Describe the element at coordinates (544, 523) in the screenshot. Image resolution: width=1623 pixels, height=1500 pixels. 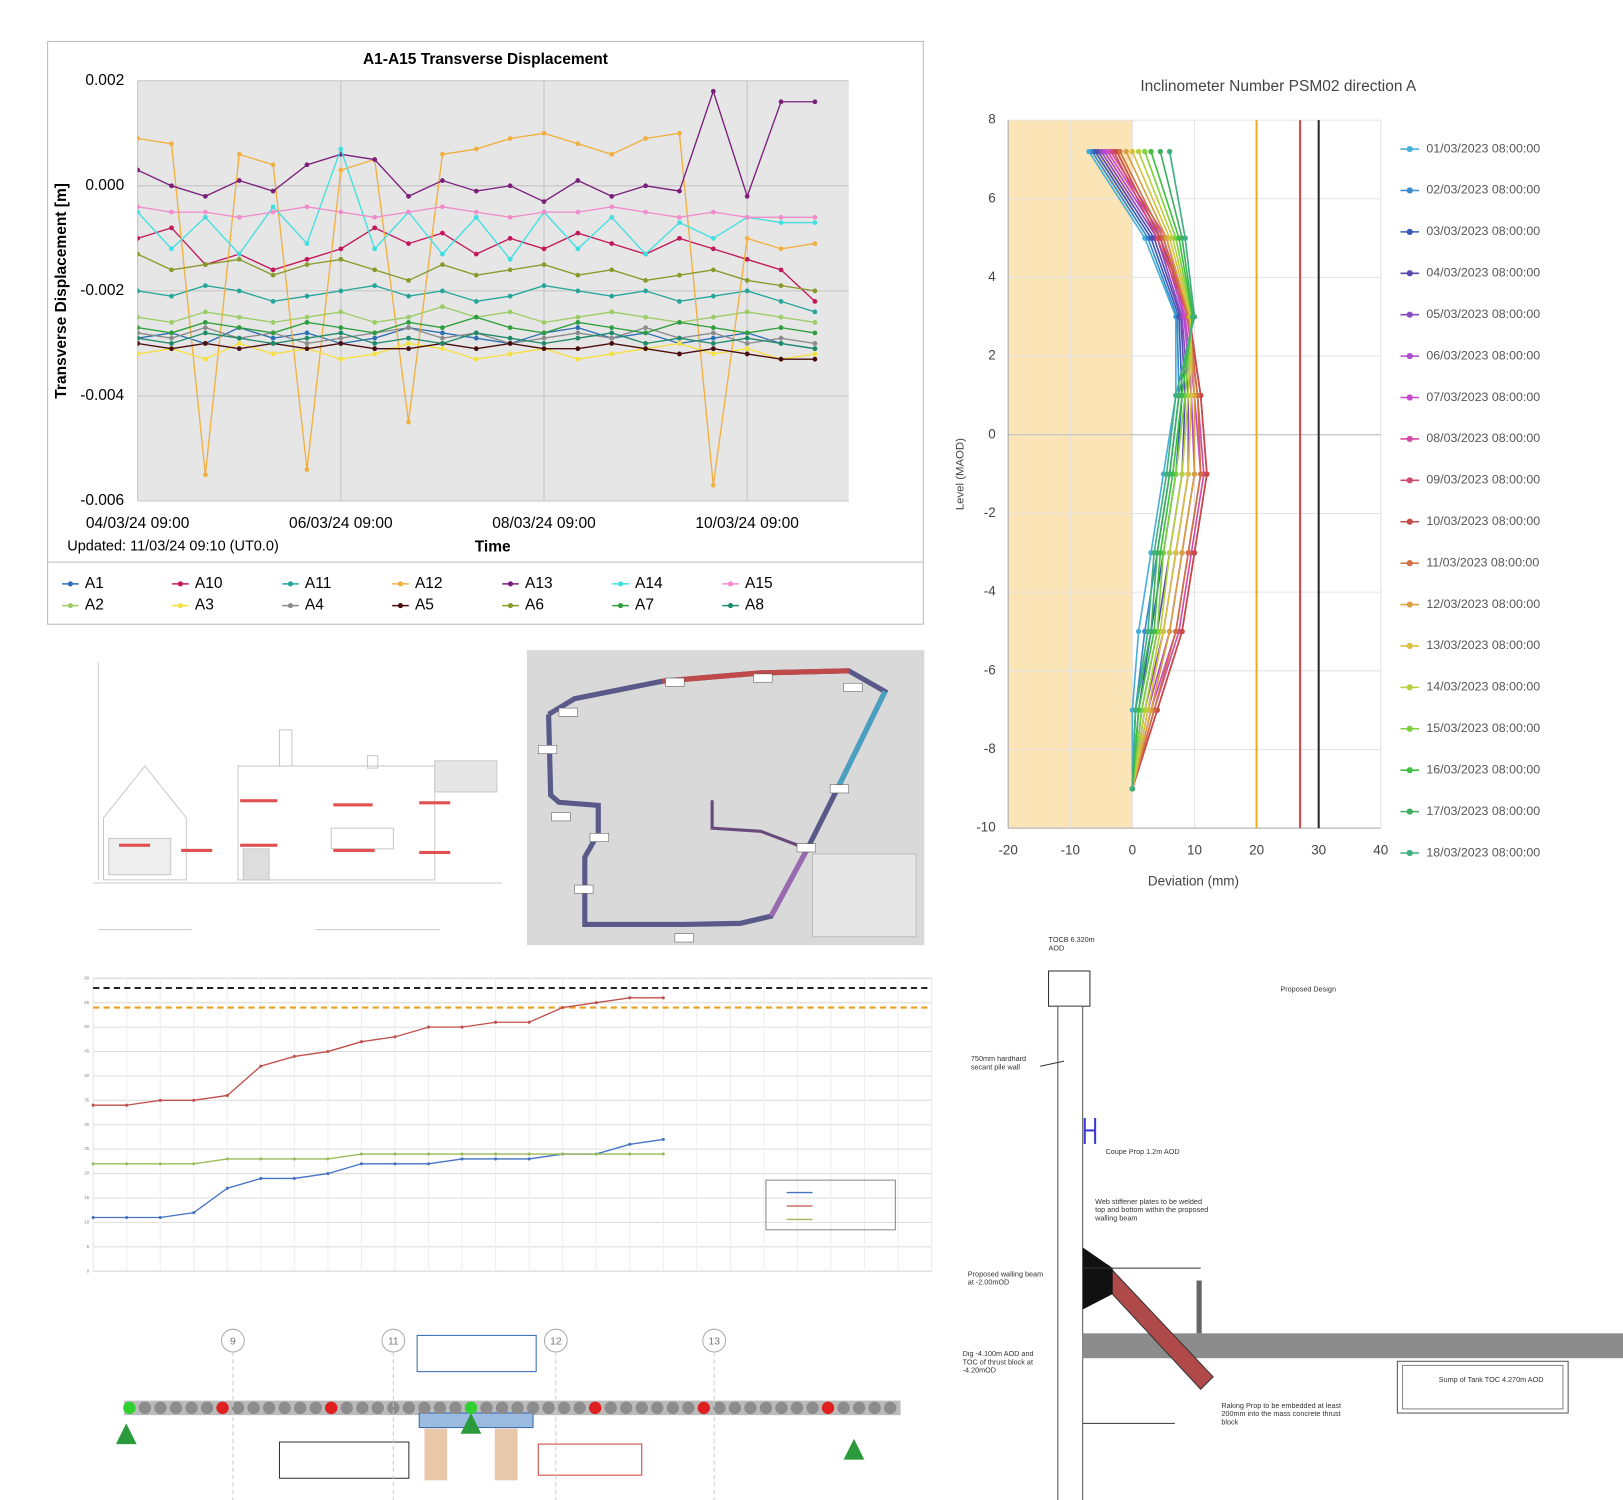
I see `x-tick-label: 08/03/24 09:00` at that location.